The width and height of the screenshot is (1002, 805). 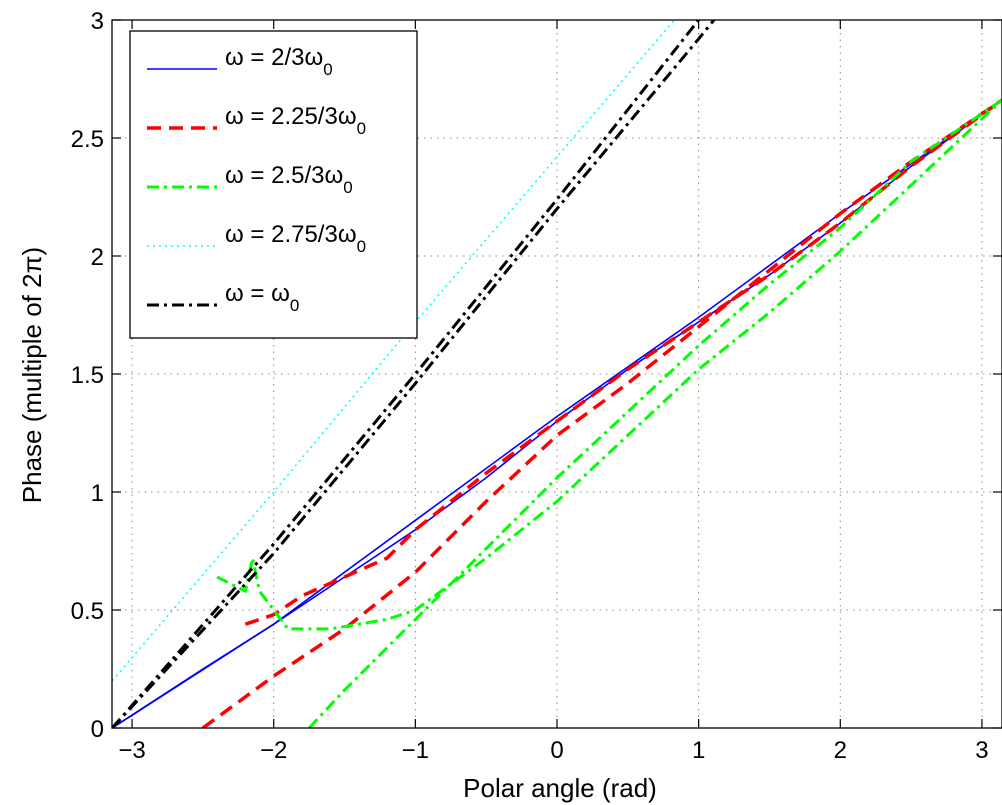 What do you see at coordinates (97, 21) in the screenshot?
I see `y-tick-label: 3` at bounding box center [97, 21].